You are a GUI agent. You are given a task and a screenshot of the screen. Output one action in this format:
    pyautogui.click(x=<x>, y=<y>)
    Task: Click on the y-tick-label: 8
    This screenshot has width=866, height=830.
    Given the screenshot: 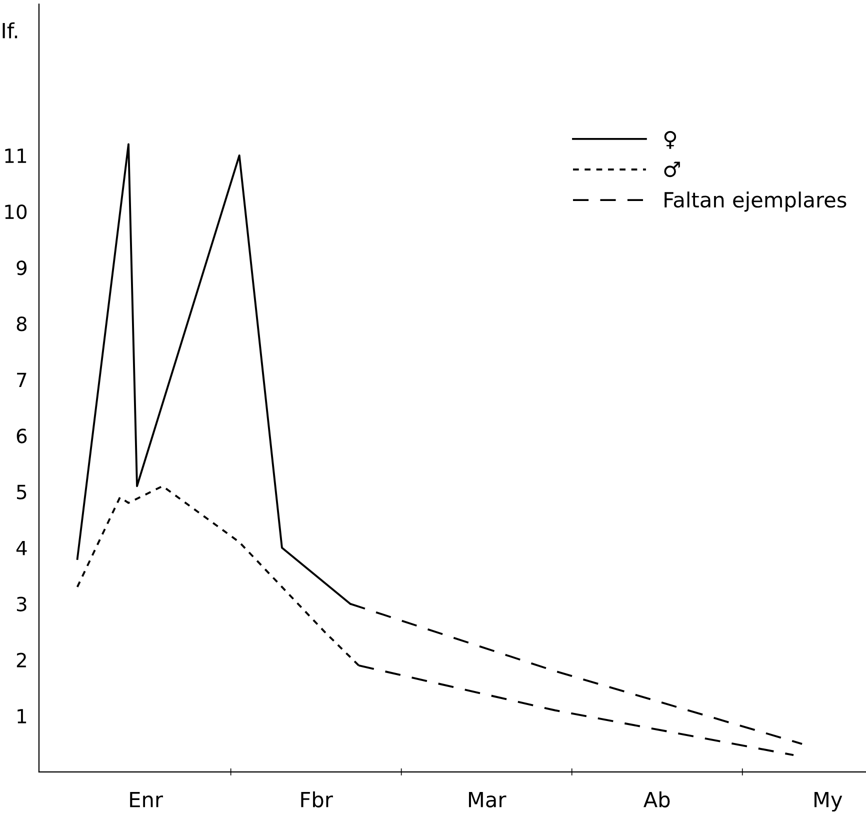 What is the action you would take?
    pyautogui.click(x=21, y=324)
    